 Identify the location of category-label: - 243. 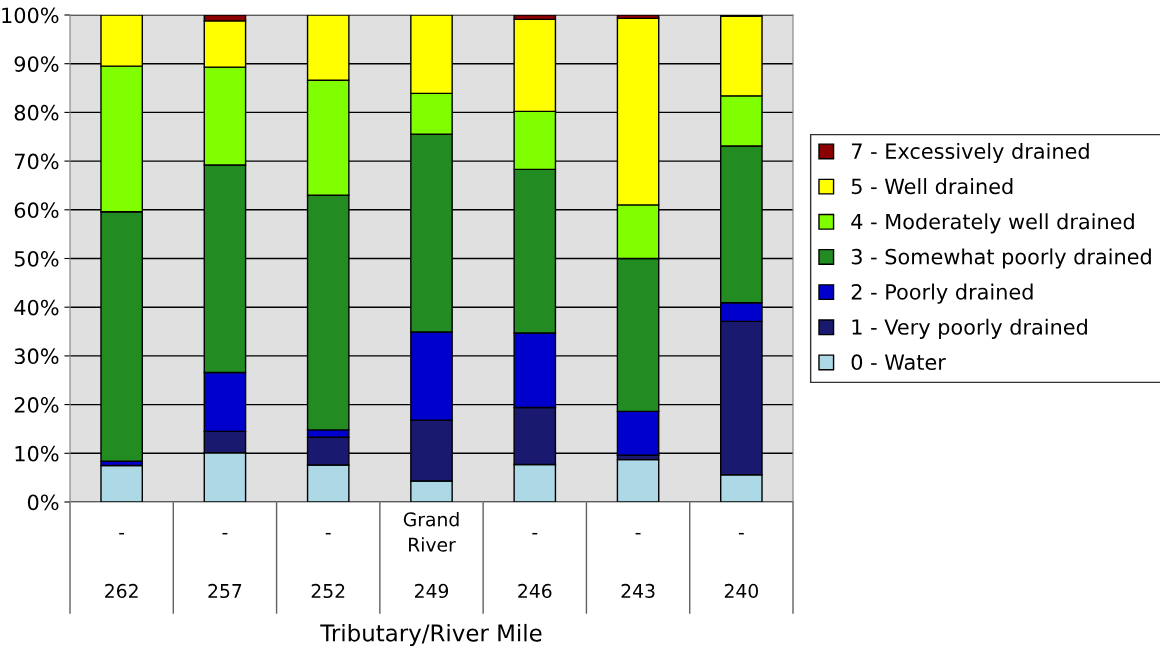
(638, 565).